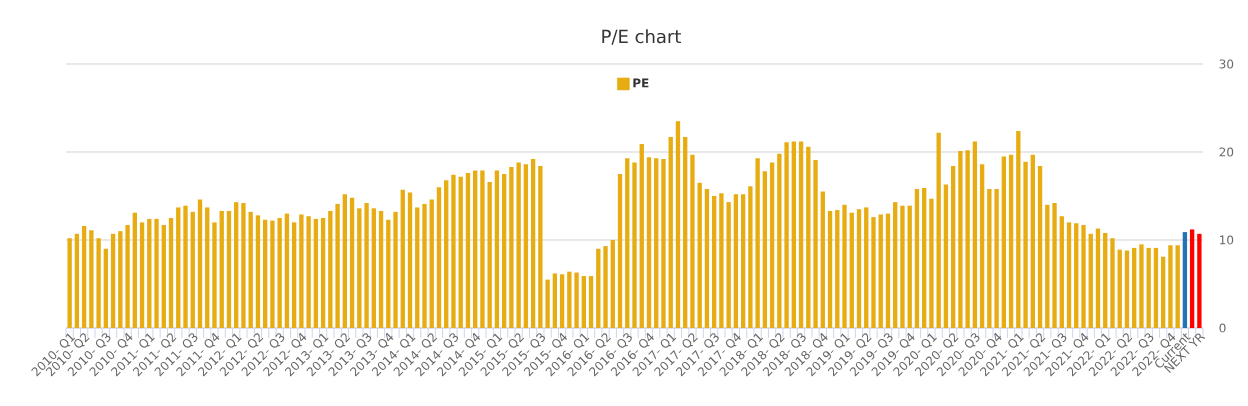 The width and height of the screenshot is (1248, 406). Describe the element at coordinates (1227, 240) in the screenshot. I see `y-tick-label: 10` at that location.